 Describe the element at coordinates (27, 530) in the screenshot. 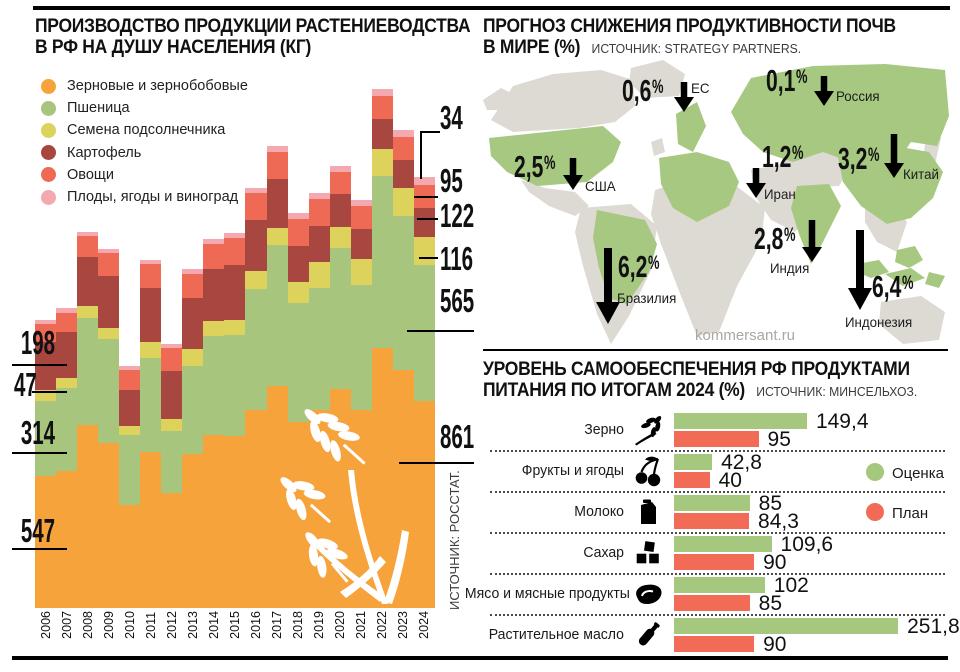

I see `left-callout-547: 547` at that location.